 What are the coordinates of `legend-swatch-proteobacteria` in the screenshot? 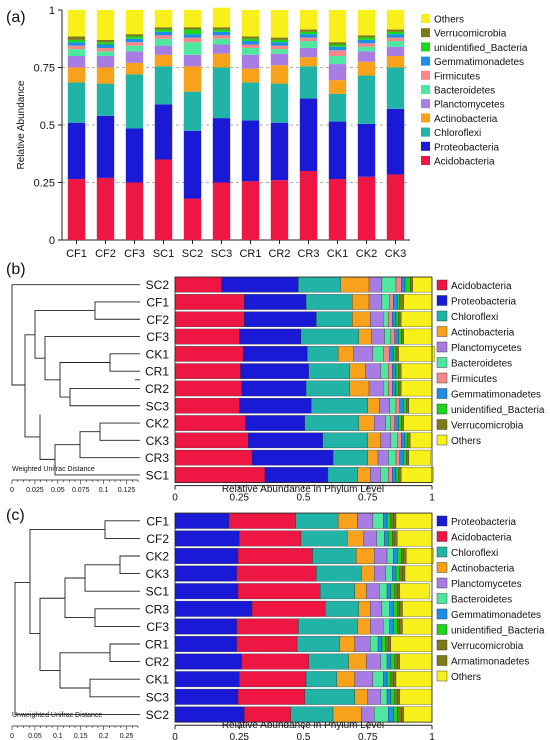 It's located at (442, 300).